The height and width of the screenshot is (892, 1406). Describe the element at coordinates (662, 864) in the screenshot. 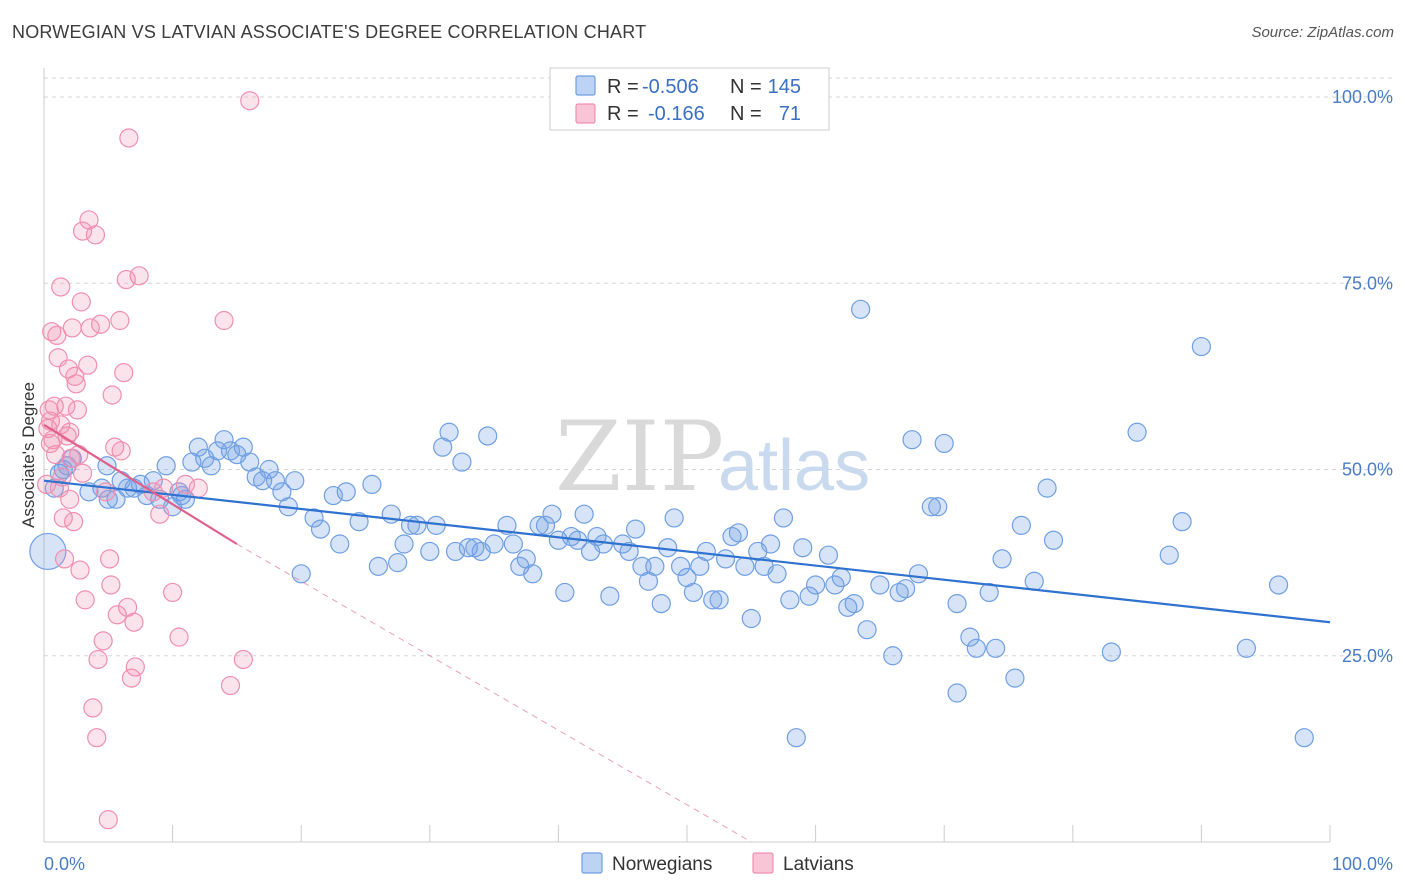

I see `norwegians-legend-label: Norwegians` at that location.